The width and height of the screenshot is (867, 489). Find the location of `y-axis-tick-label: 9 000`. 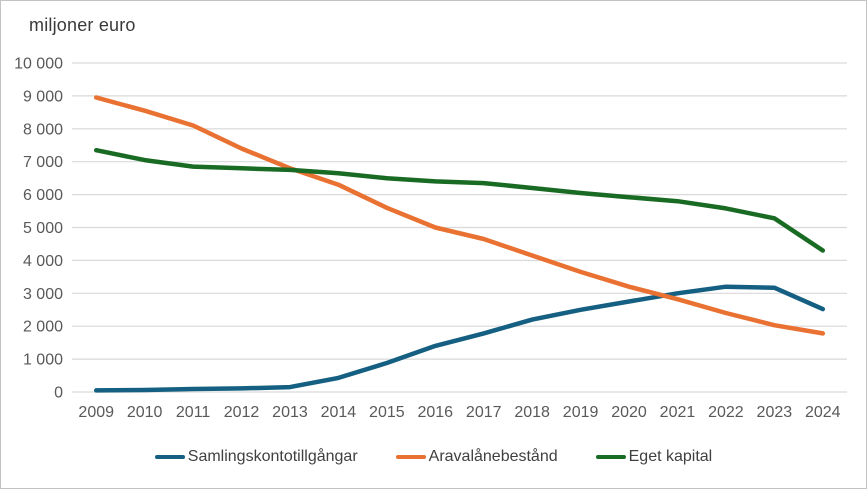

y-axis-tick-label: 9 000 is located at coordinates (43, 96).